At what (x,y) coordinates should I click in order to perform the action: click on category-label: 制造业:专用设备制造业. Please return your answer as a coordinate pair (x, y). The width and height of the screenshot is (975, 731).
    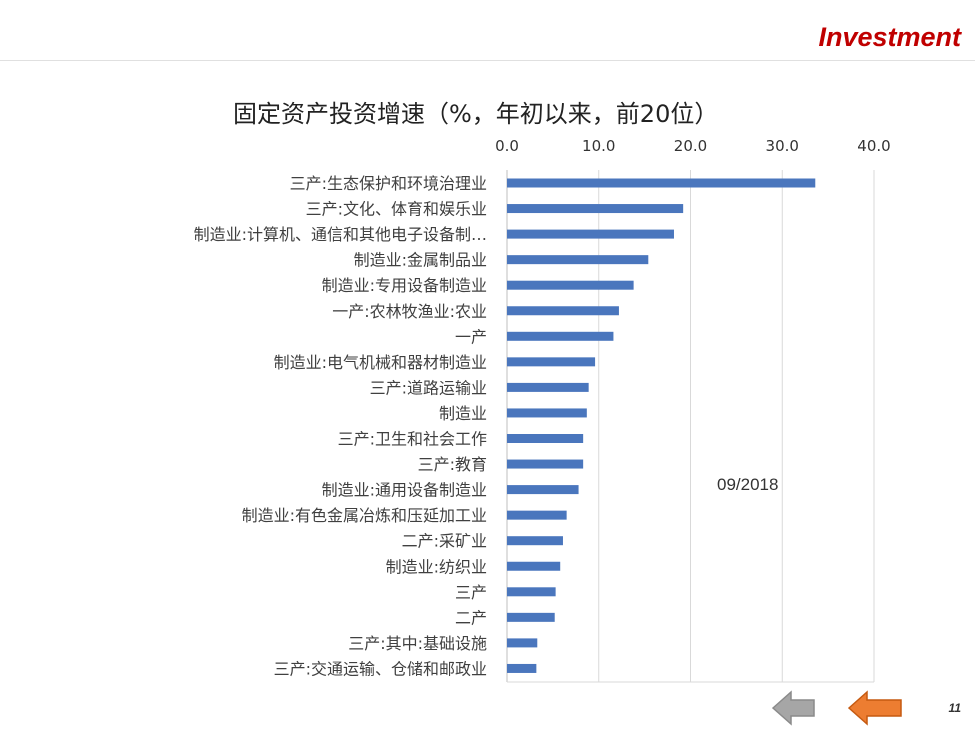
    Looking at the image, I should click on (404, 285).